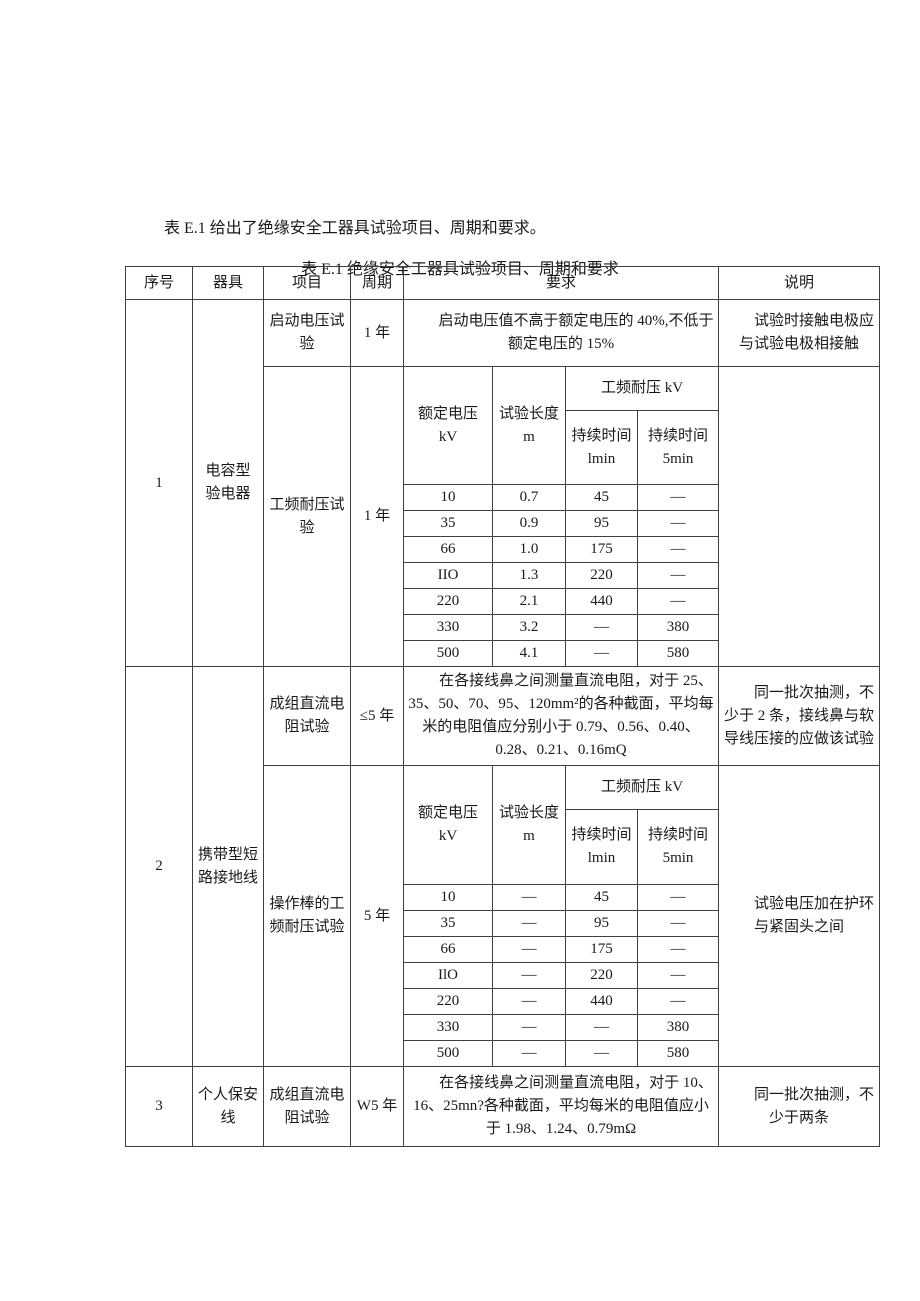 The width and height of the screenshot is (920, 1301). I want to click on data-row: 10 0.7 45 —, so click(503, 497).